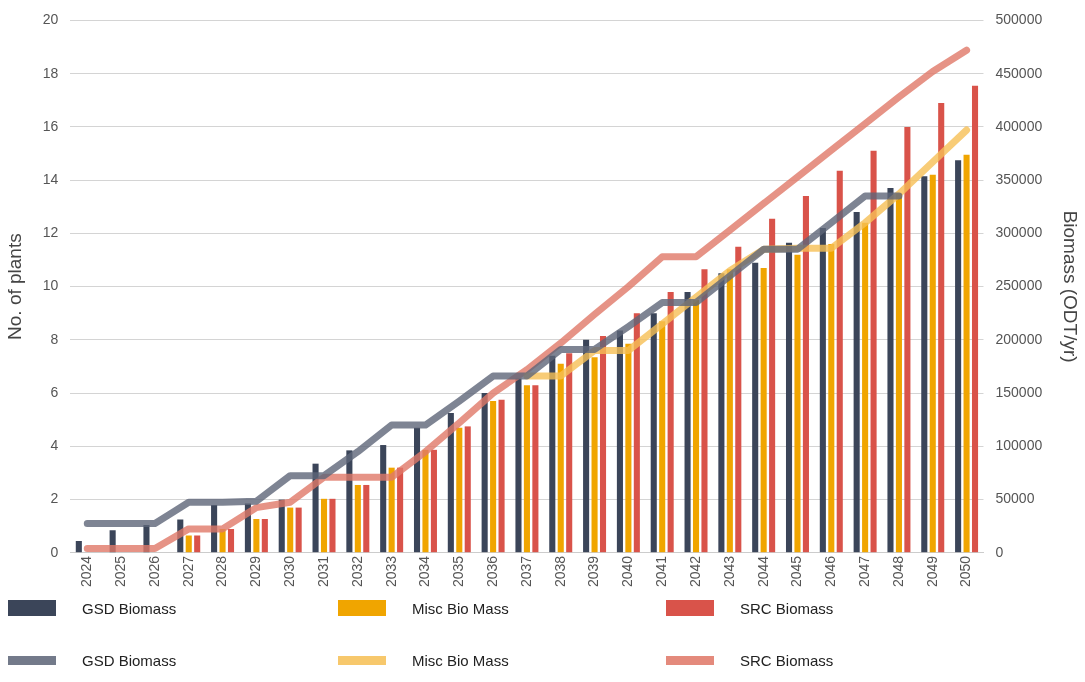 The width and height of the screenshot is (1085, 682). Describe the element at coordinates (491, 571) in the screenshot. I see `x-tick-label: 2036` at that location.